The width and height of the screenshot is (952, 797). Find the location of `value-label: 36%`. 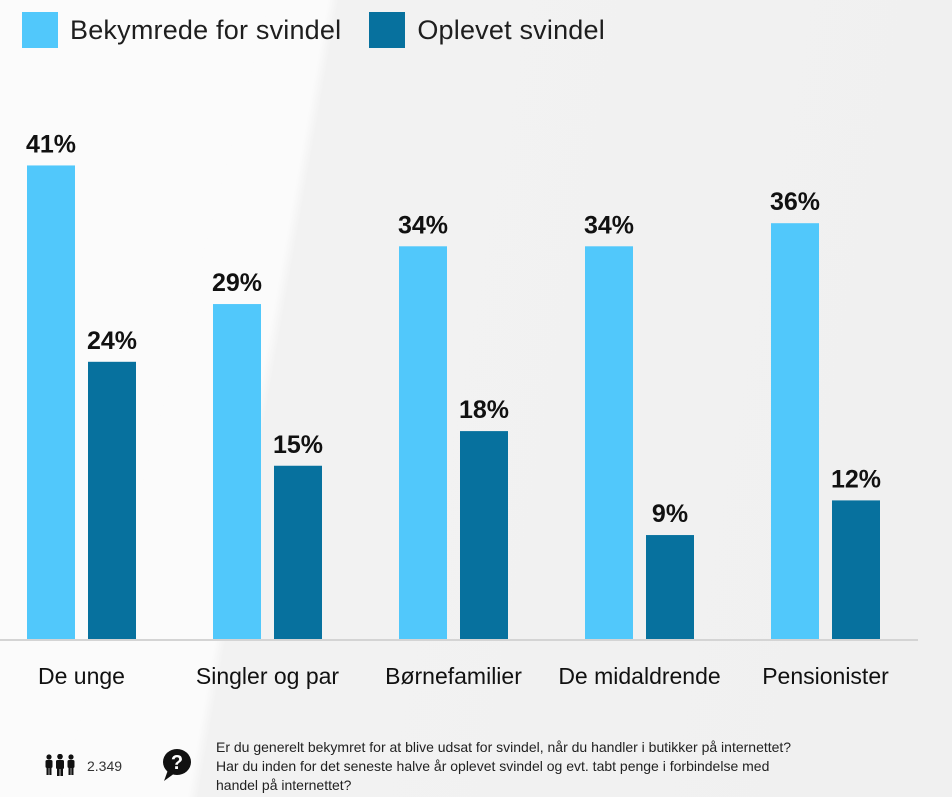

value-label: 36% is located at coordinates (795, 202).